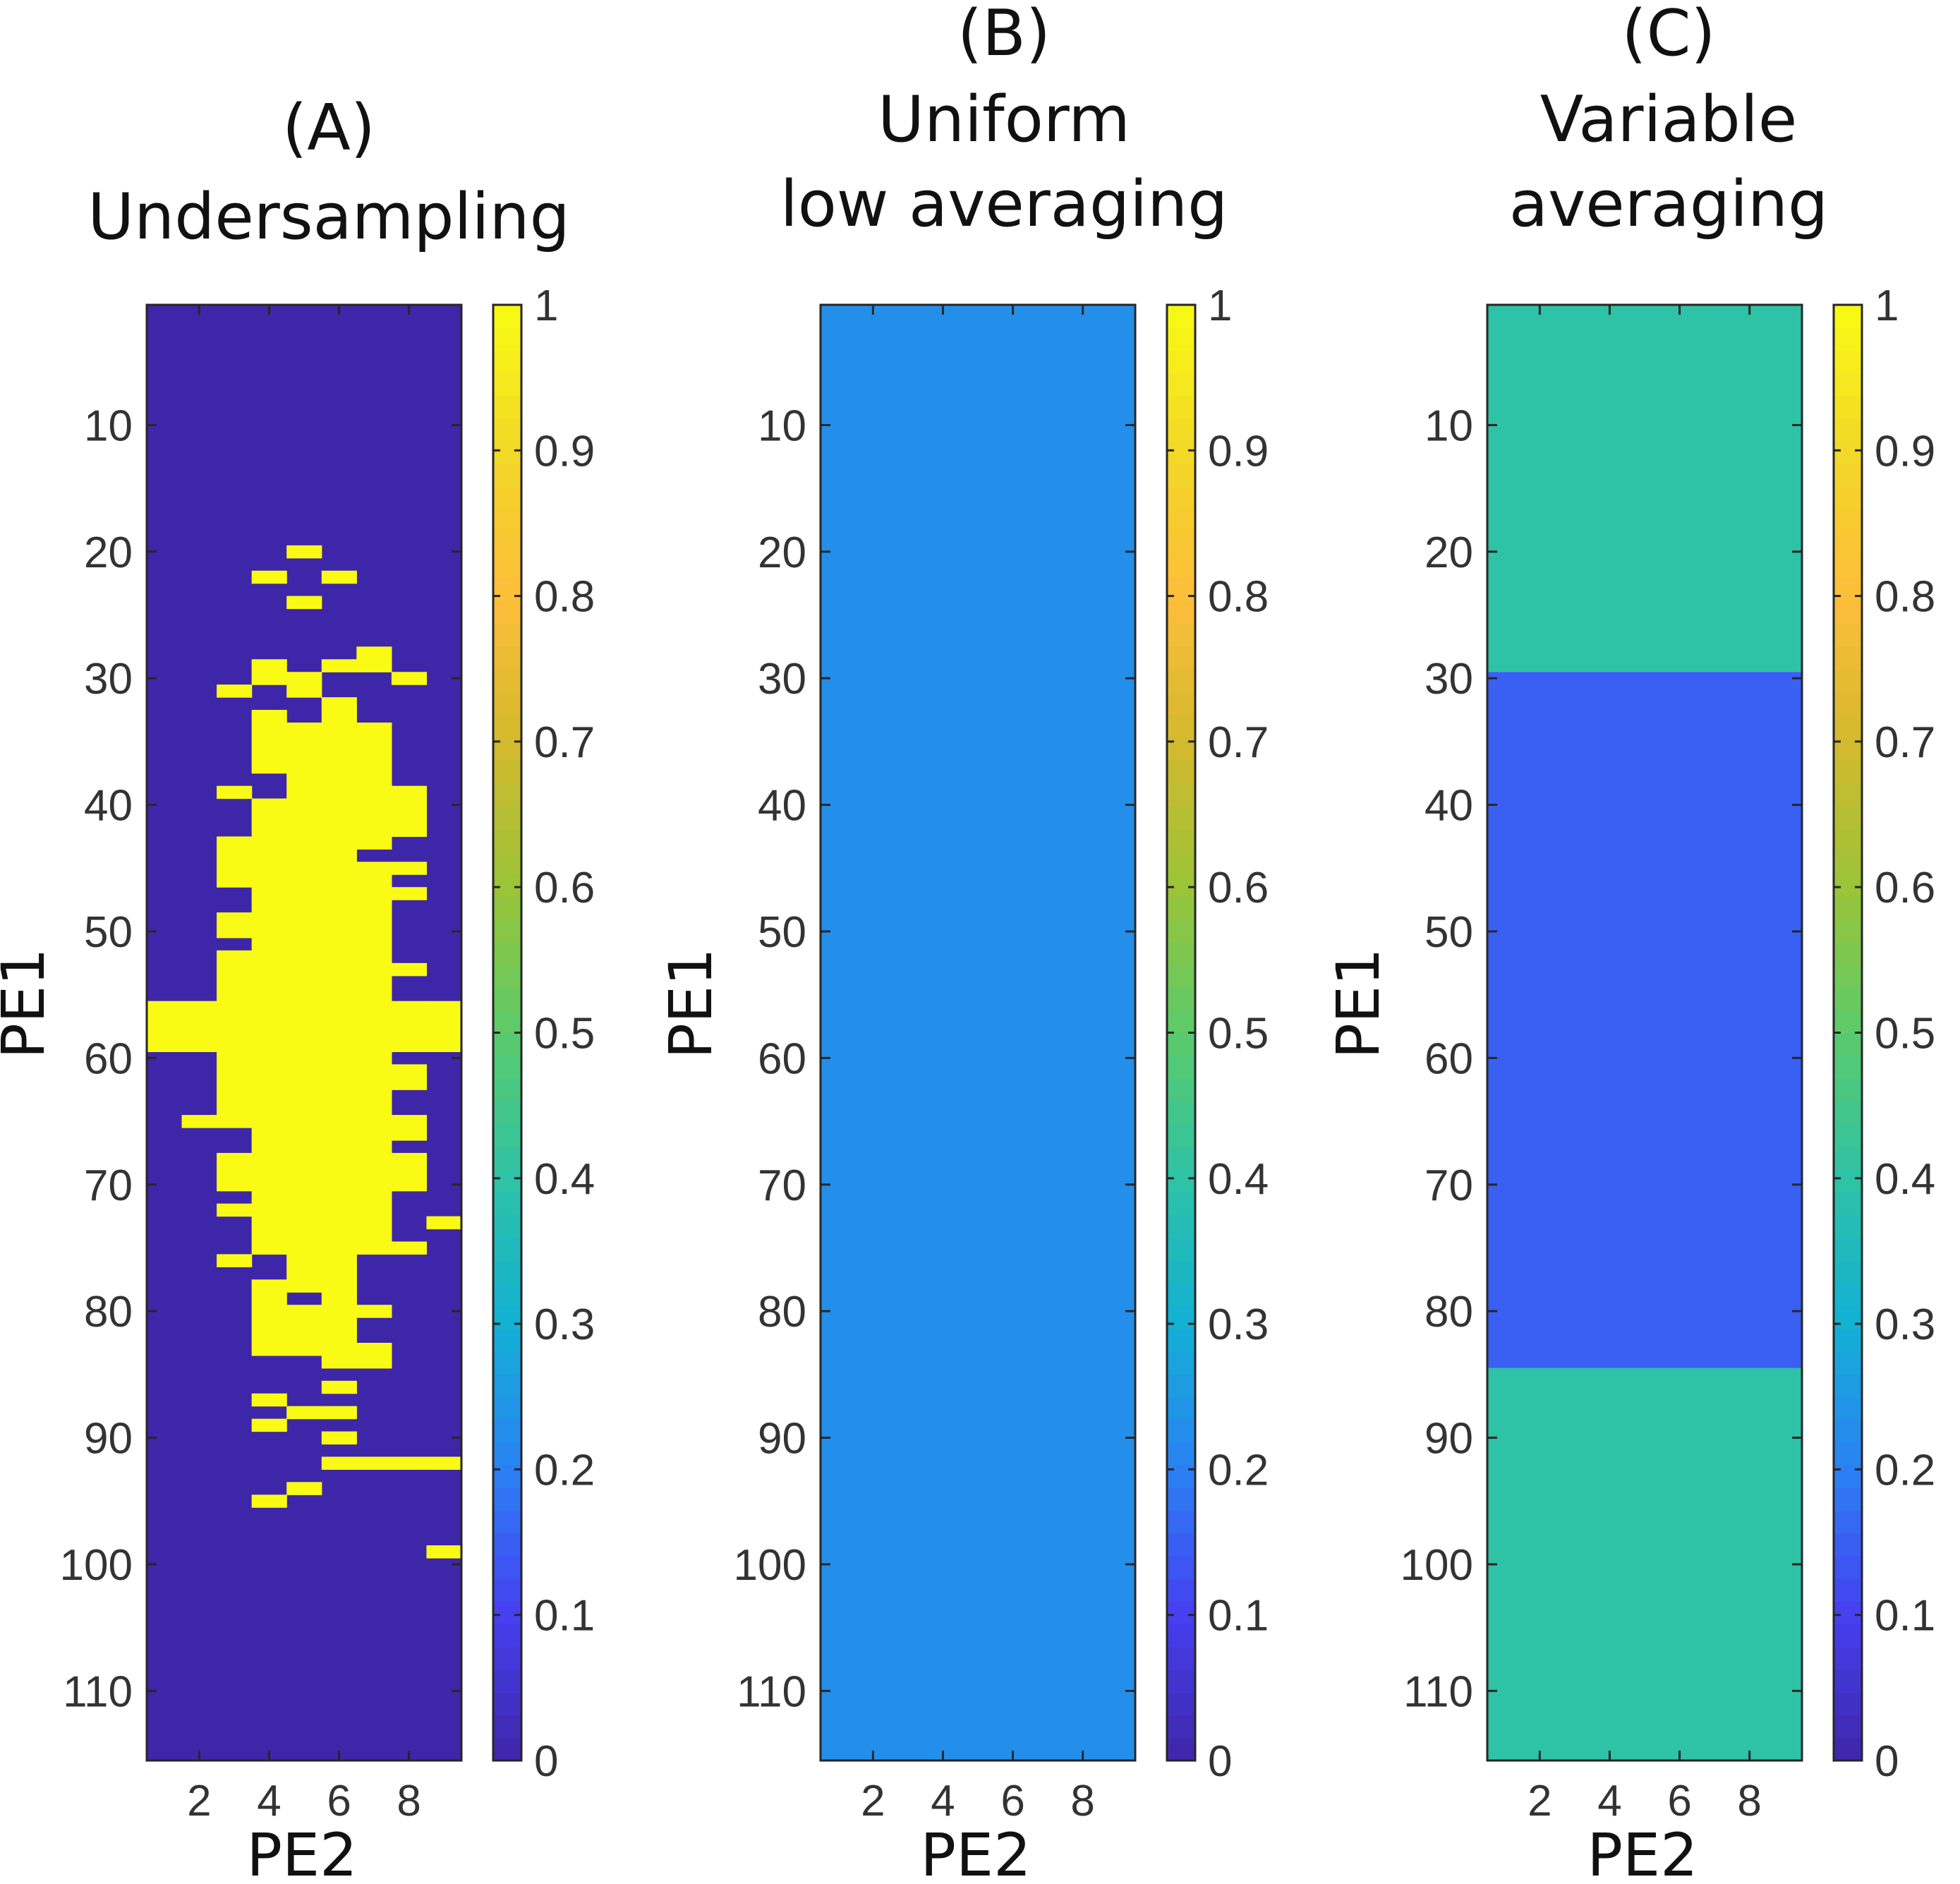 This screenshot has width=1960, height=1884. I want to click on panel-title-line: low averaging, so click(1004, 204).